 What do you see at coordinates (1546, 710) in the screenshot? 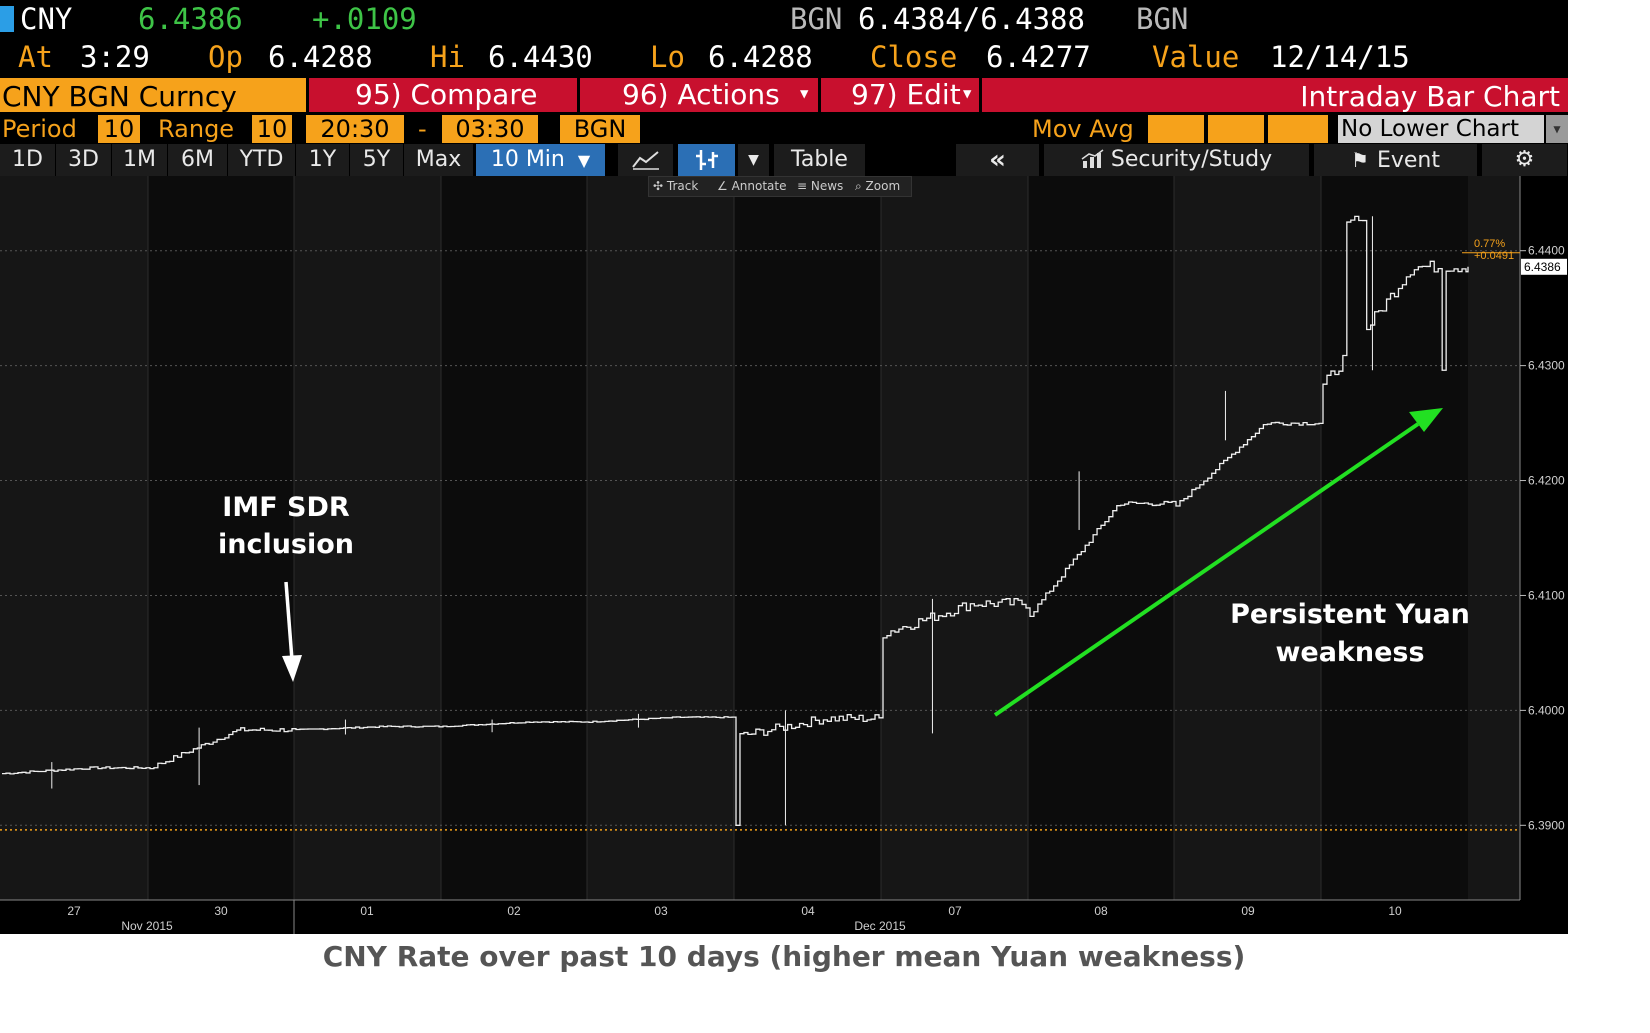
I see `y-tick-label-4: 6.4000` at bounding box center [1546, 710].